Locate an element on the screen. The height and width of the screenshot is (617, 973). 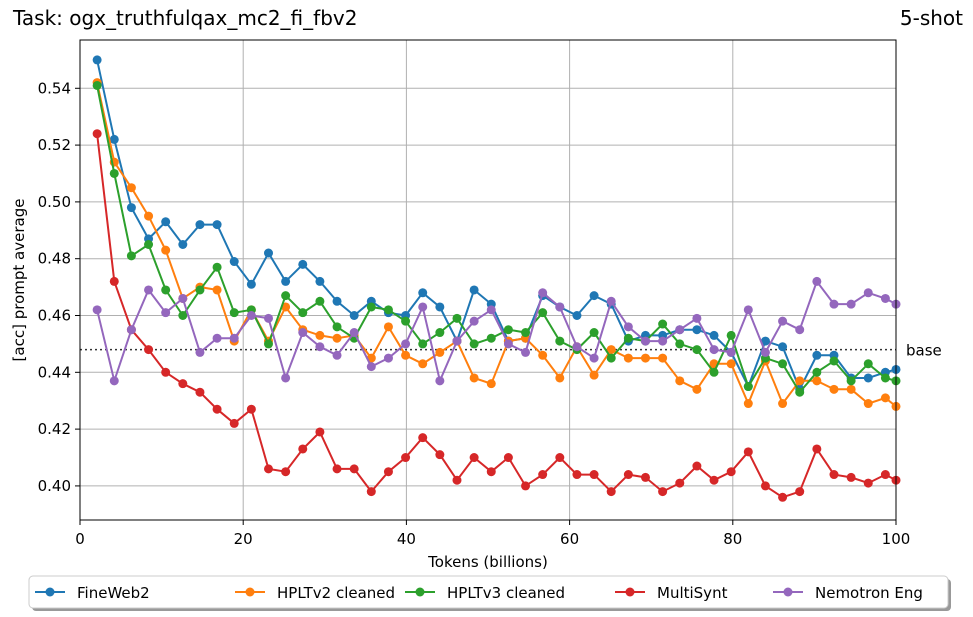
y-tick-label: 0.48 is located at coordinates (54, 259).